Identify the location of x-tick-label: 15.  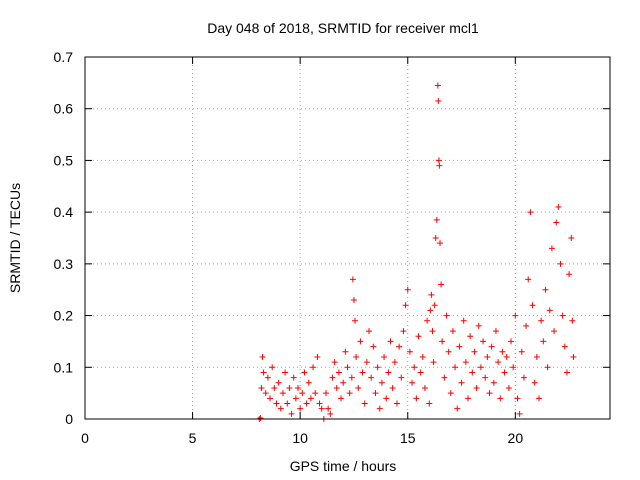
(408, 438).